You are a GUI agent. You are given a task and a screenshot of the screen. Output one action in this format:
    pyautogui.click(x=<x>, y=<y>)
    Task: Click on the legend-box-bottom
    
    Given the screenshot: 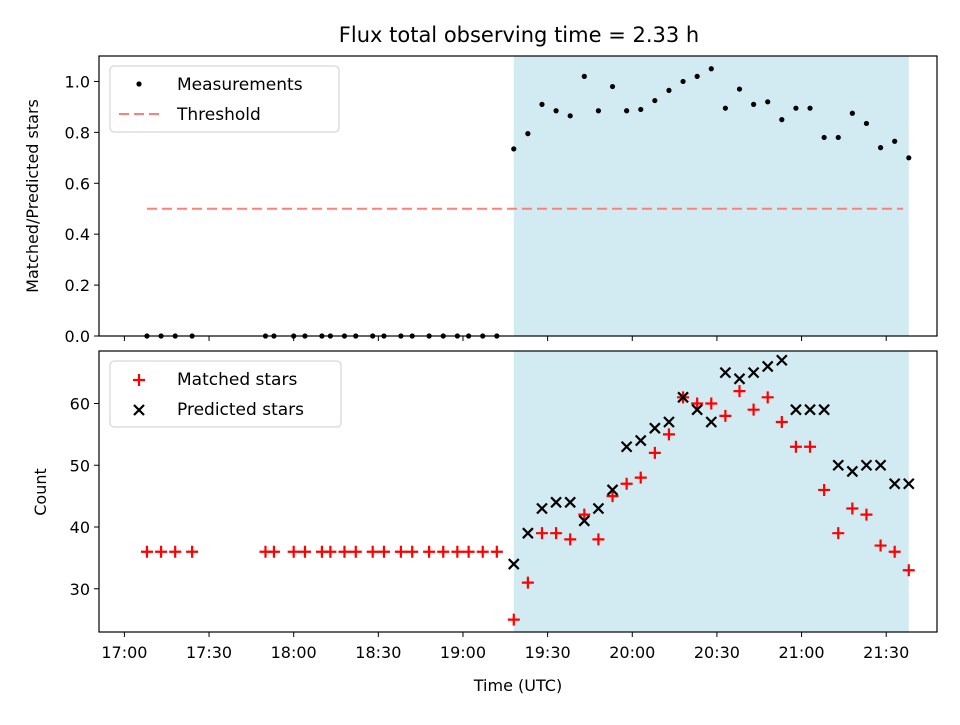 What is the action you would take?
    pyautogui.click(x=225, y=394)
    